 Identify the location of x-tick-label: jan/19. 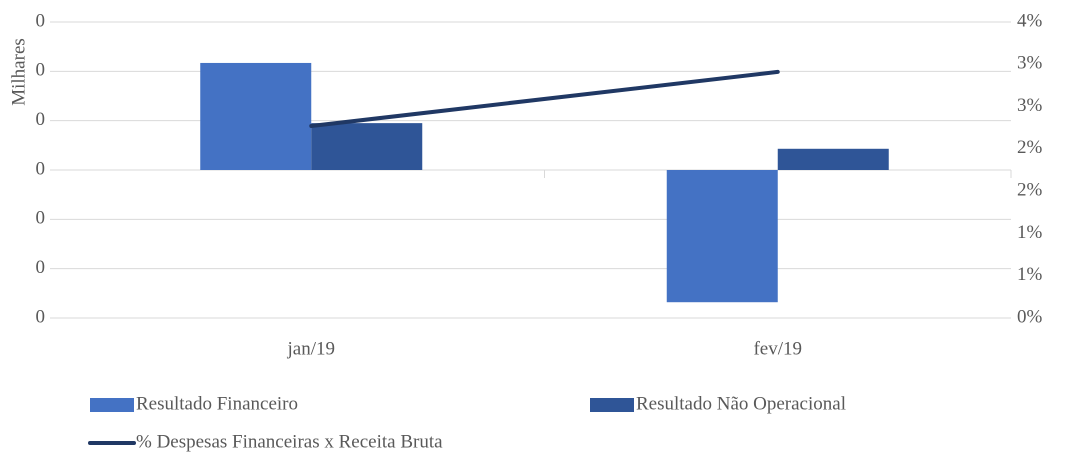
(311, 348).